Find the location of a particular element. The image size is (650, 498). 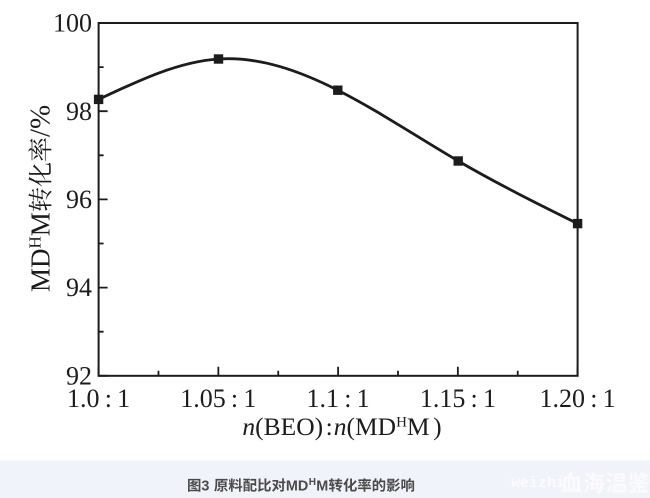

svg-text: weizhi is located at coordinates (538, 483).